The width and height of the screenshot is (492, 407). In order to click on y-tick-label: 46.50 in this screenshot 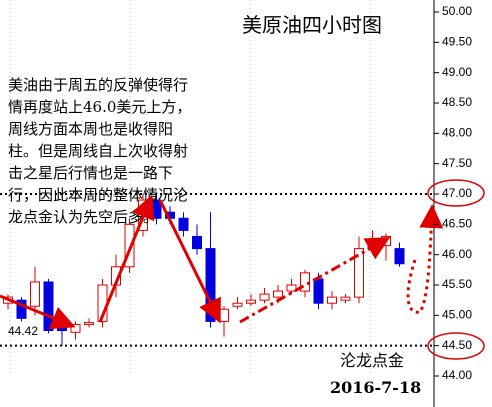, I will do `click(457, 224)`.